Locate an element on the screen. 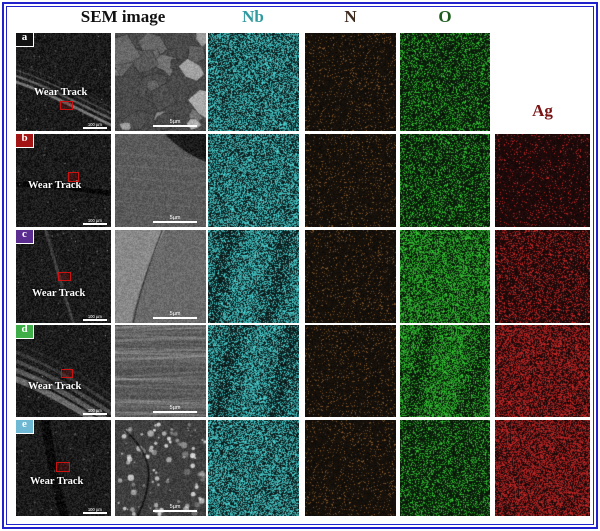 This screenshot has height=531, width=600. scale-bar-overview-b-text: 100 µm is located at coordinates (94, 220).